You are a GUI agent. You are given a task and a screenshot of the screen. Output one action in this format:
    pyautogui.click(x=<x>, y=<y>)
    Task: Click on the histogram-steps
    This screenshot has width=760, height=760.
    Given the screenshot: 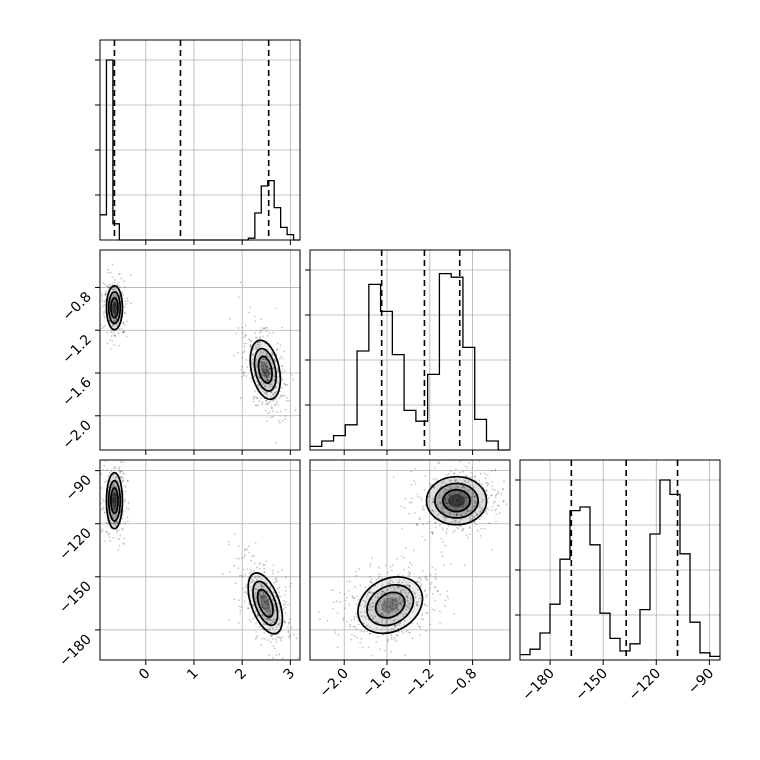 What is the action you would take?
    pyautogui.click(x=620, y=568)
    